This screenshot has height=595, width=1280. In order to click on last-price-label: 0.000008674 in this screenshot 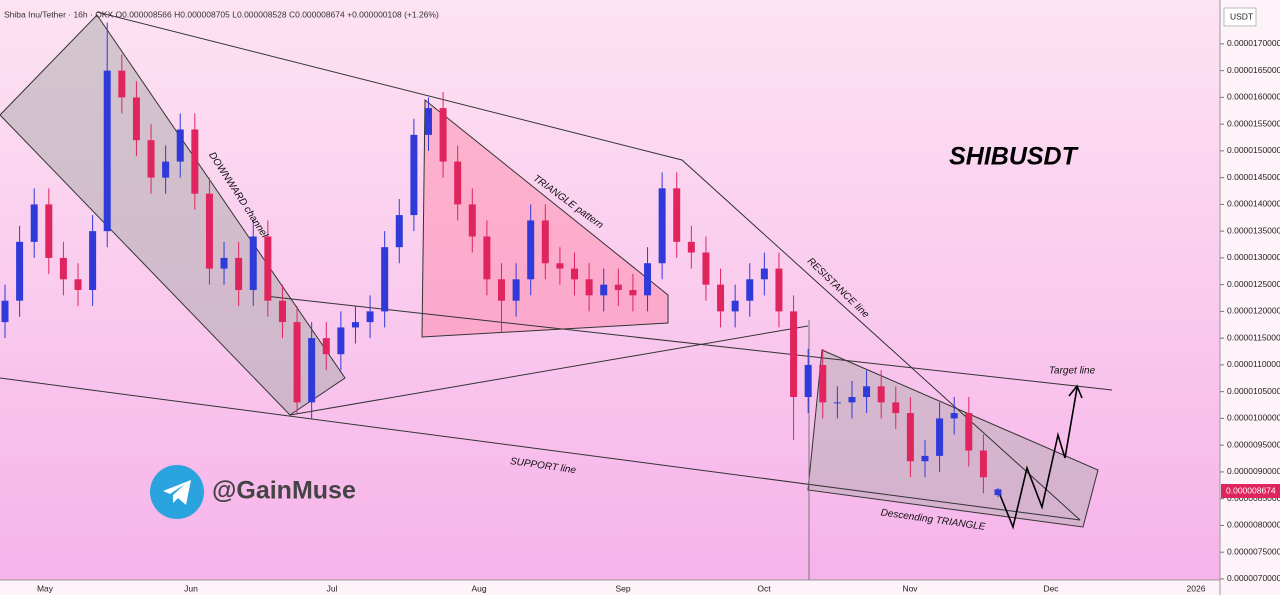, I will do `click(1251, 490)`.